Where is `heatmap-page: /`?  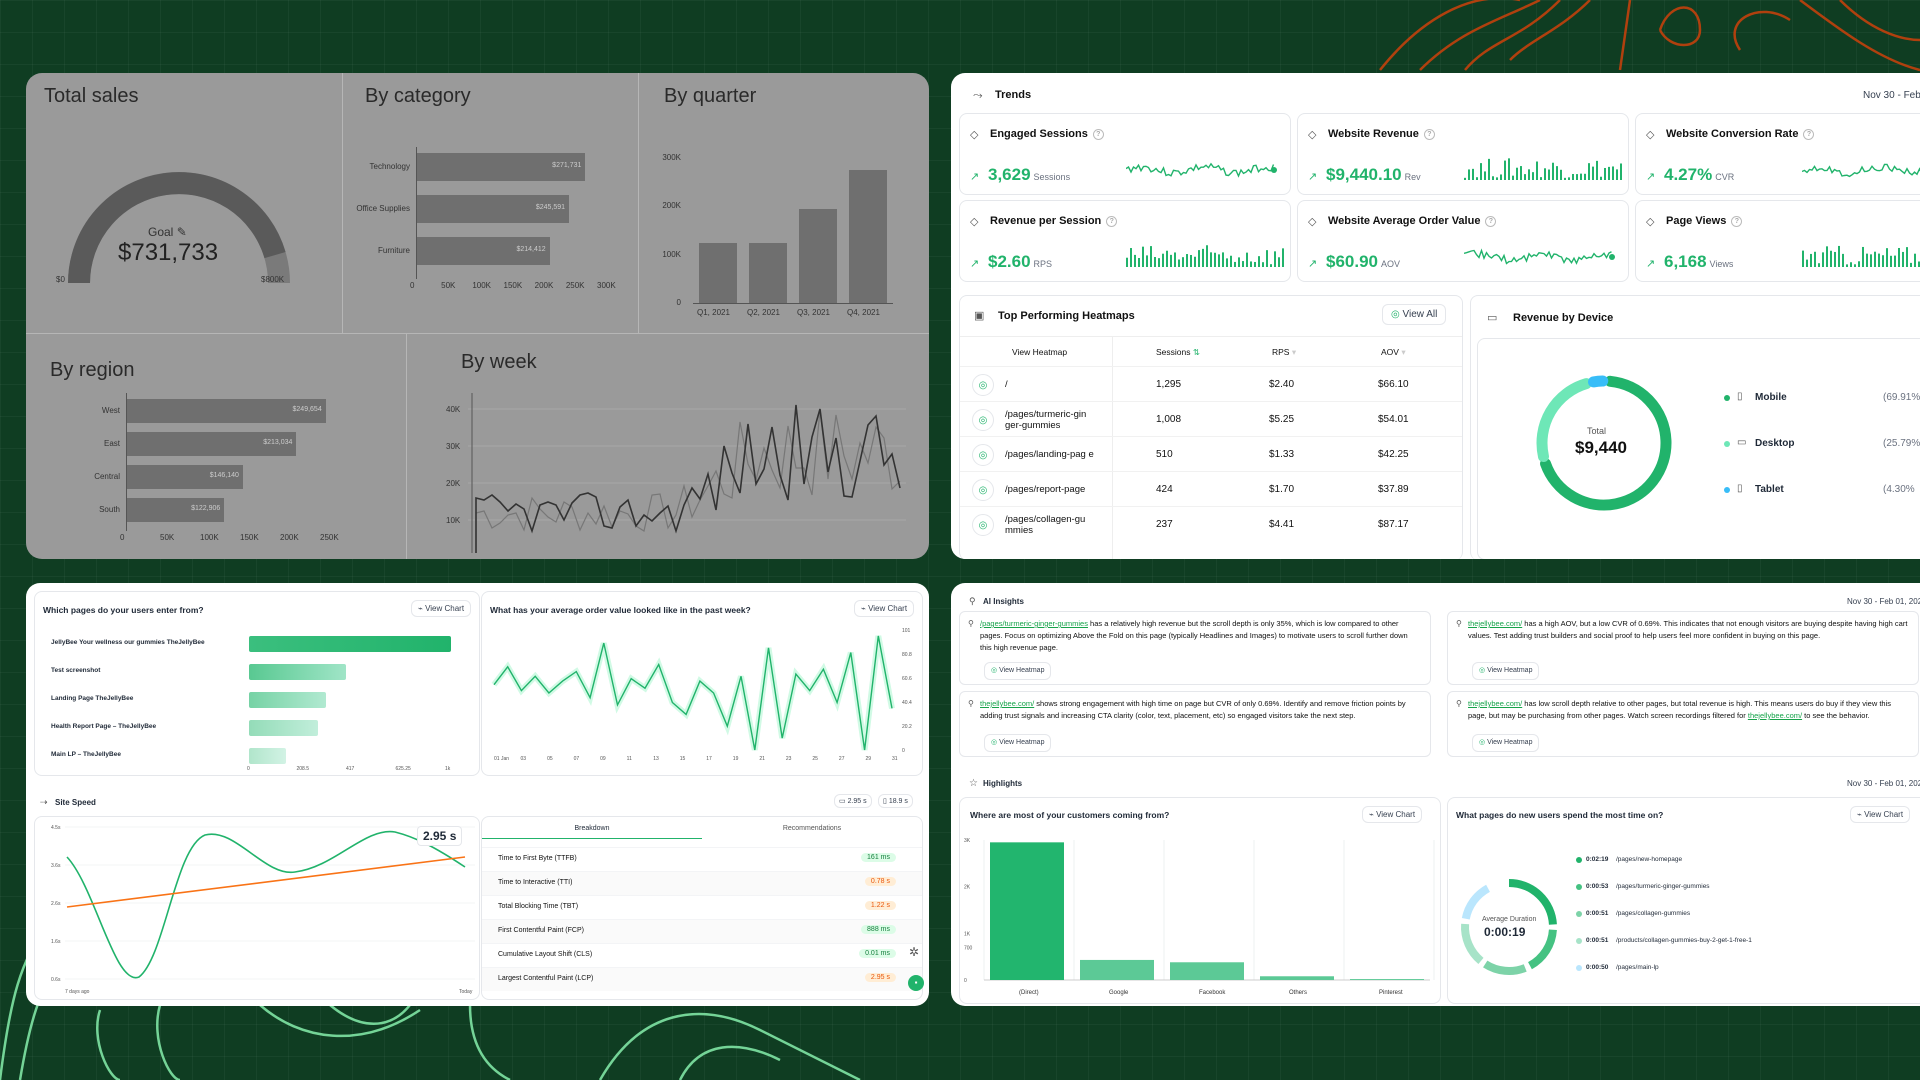 heatmap-page: / is located at coordinates (1006, 384).